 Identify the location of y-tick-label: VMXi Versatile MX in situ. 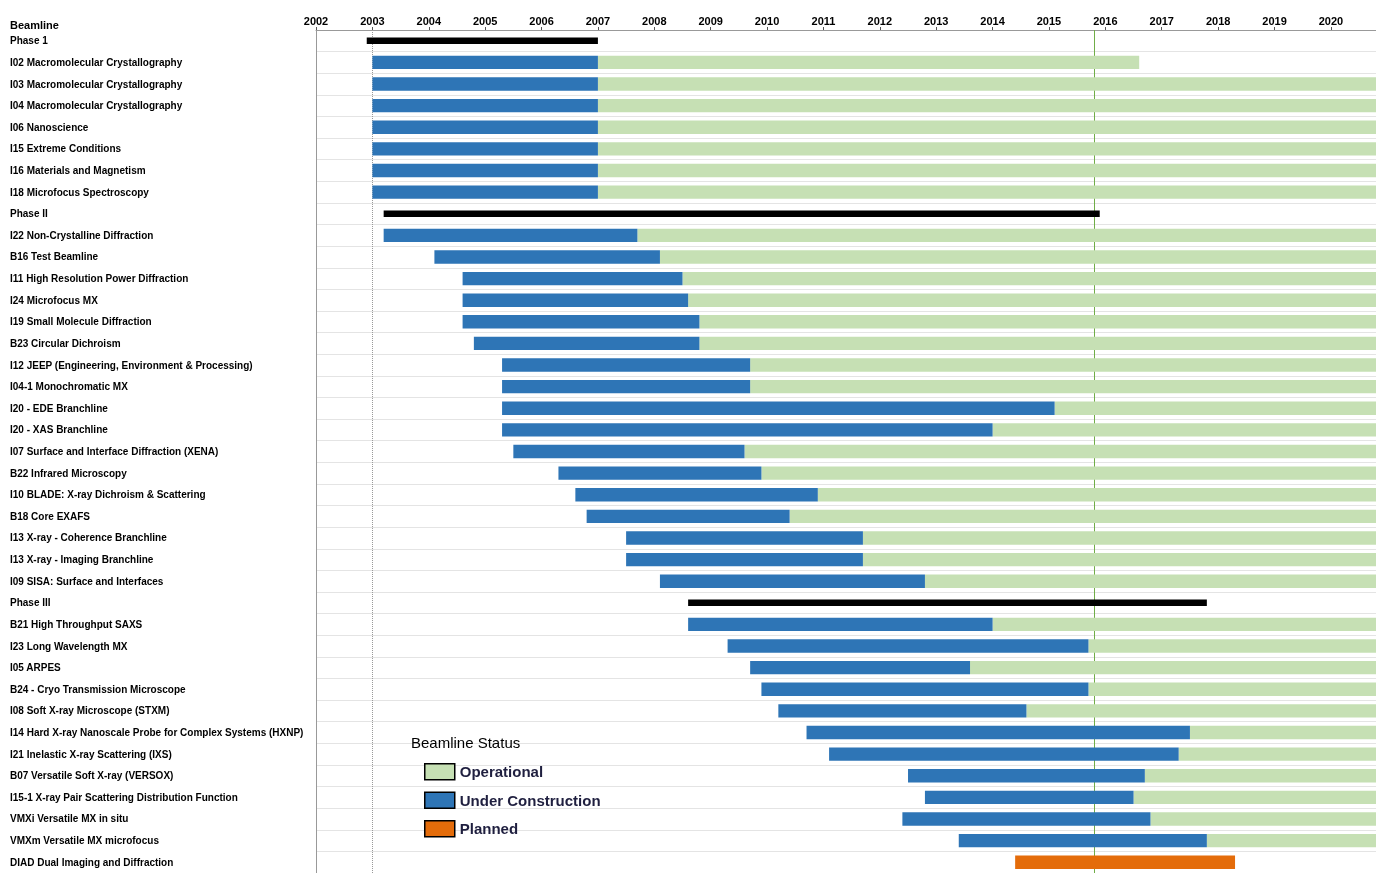
(69, 819).